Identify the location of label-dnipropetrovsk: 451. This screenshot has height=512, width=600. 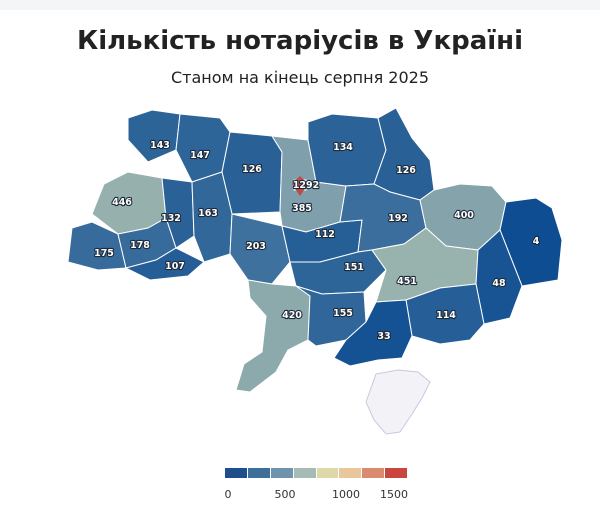
(407, 281).